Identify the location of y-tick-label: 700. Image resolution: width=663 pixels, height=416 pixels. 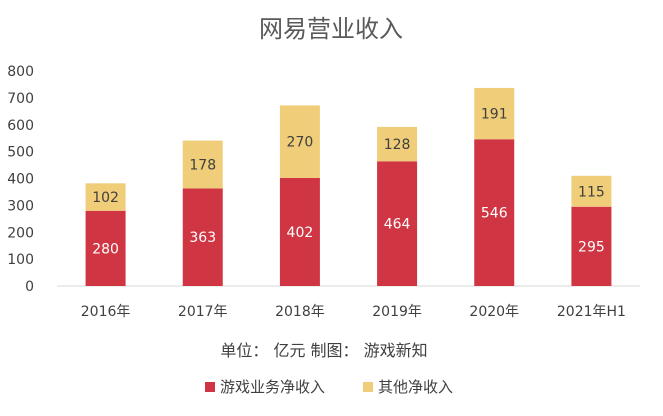
(20, 99).